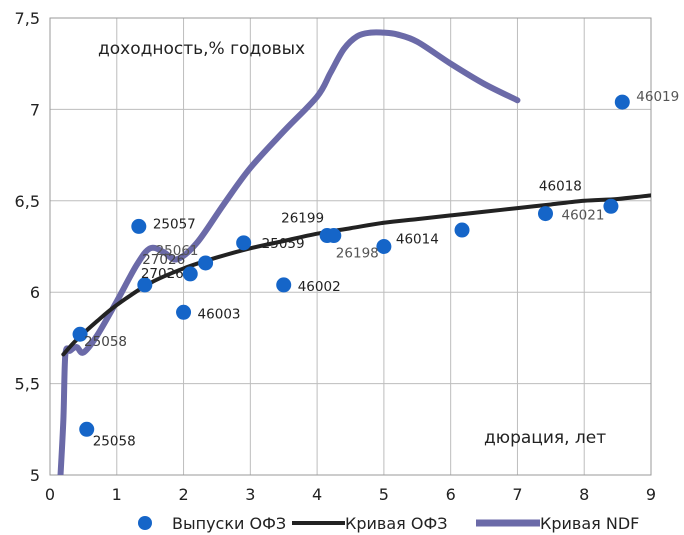  What do you see at coordinates (417, 240) in the screenshot?
I see `point-label: 46014` at bounding box center [417, 240].